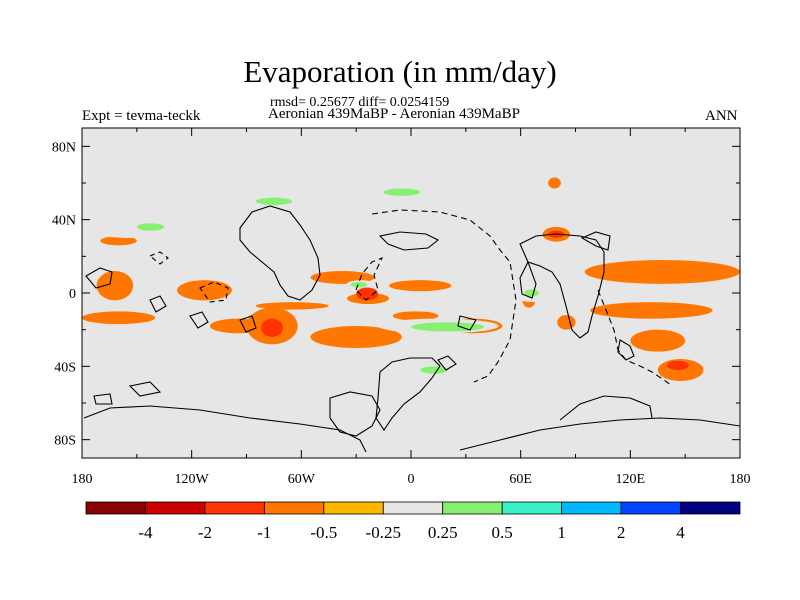 This screenshot has width=800, height=600. Describe the element at coordinates (621, 532) in the screenshot. I see `colorbar-label: 2` at that location.